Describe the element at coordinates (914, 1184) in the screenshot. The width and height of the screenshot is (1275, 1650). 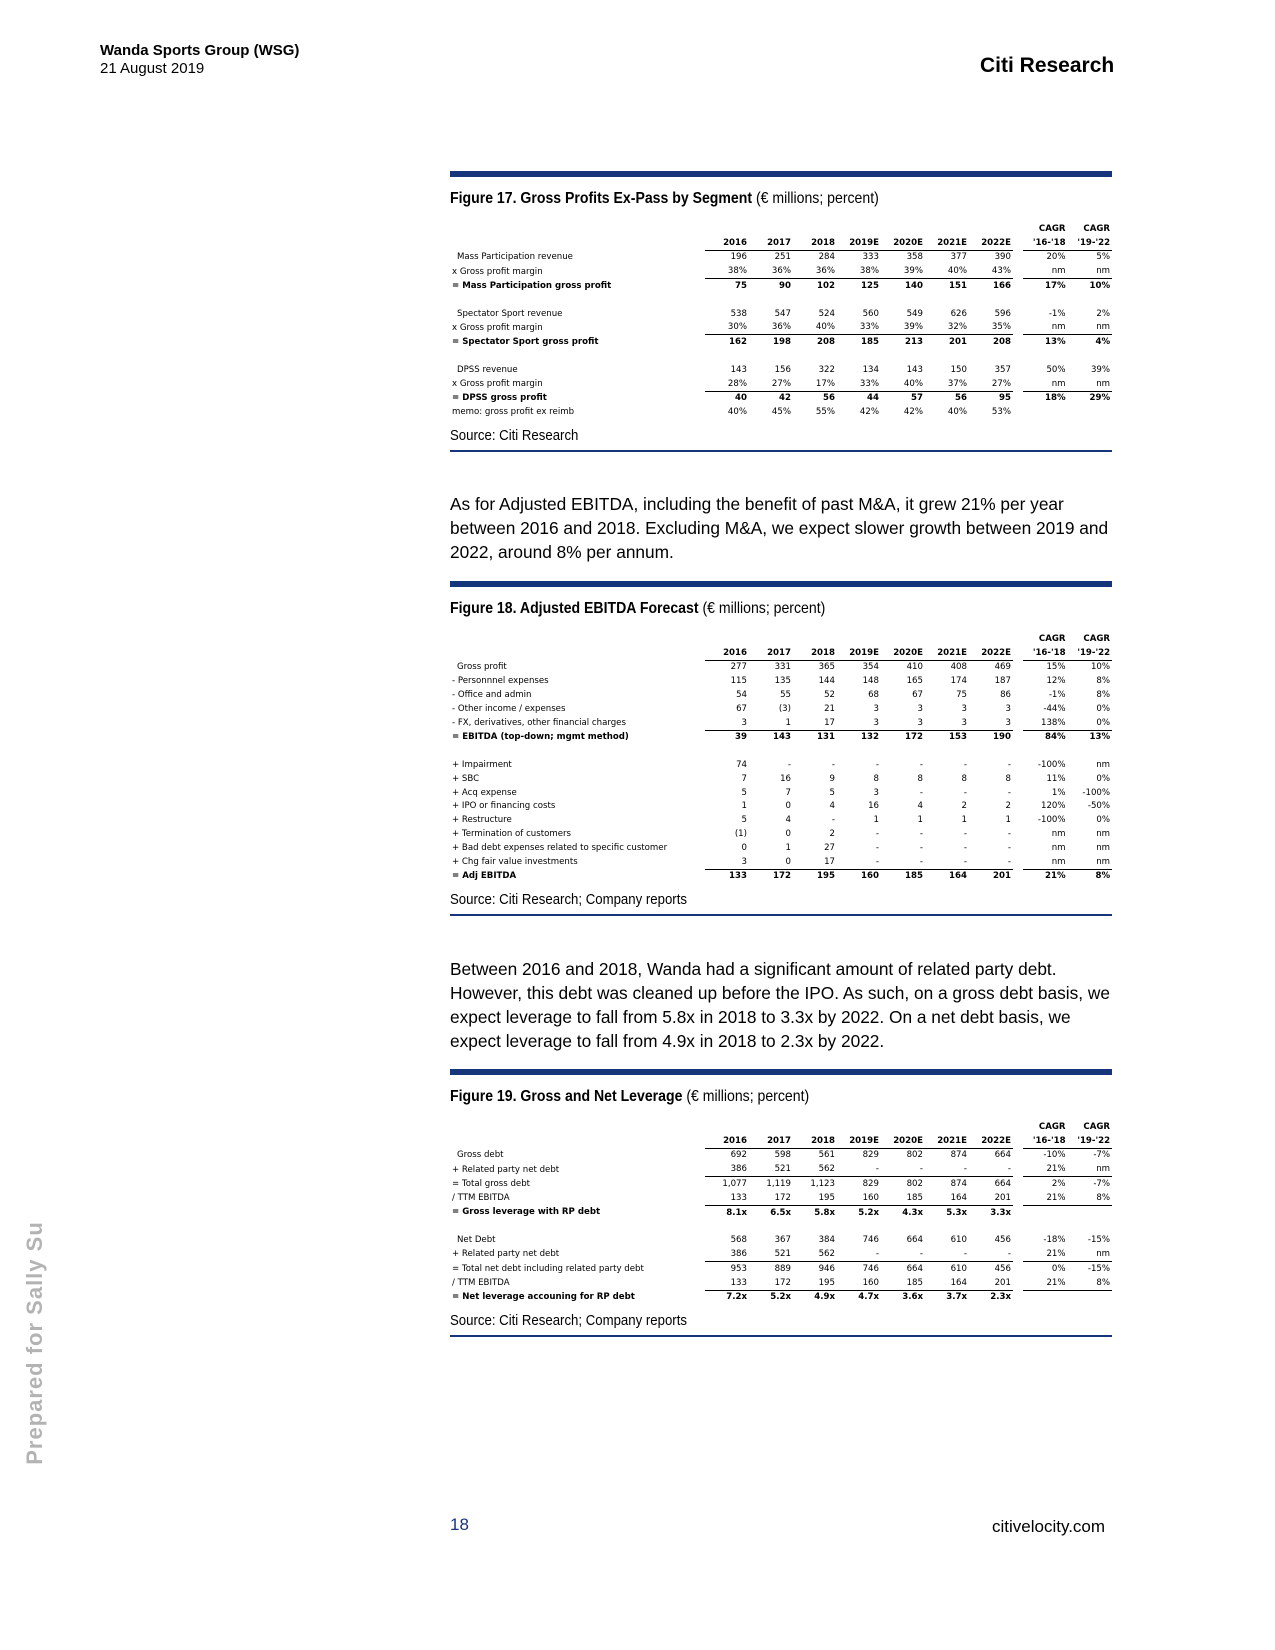
I see `cell: 802` at that location.